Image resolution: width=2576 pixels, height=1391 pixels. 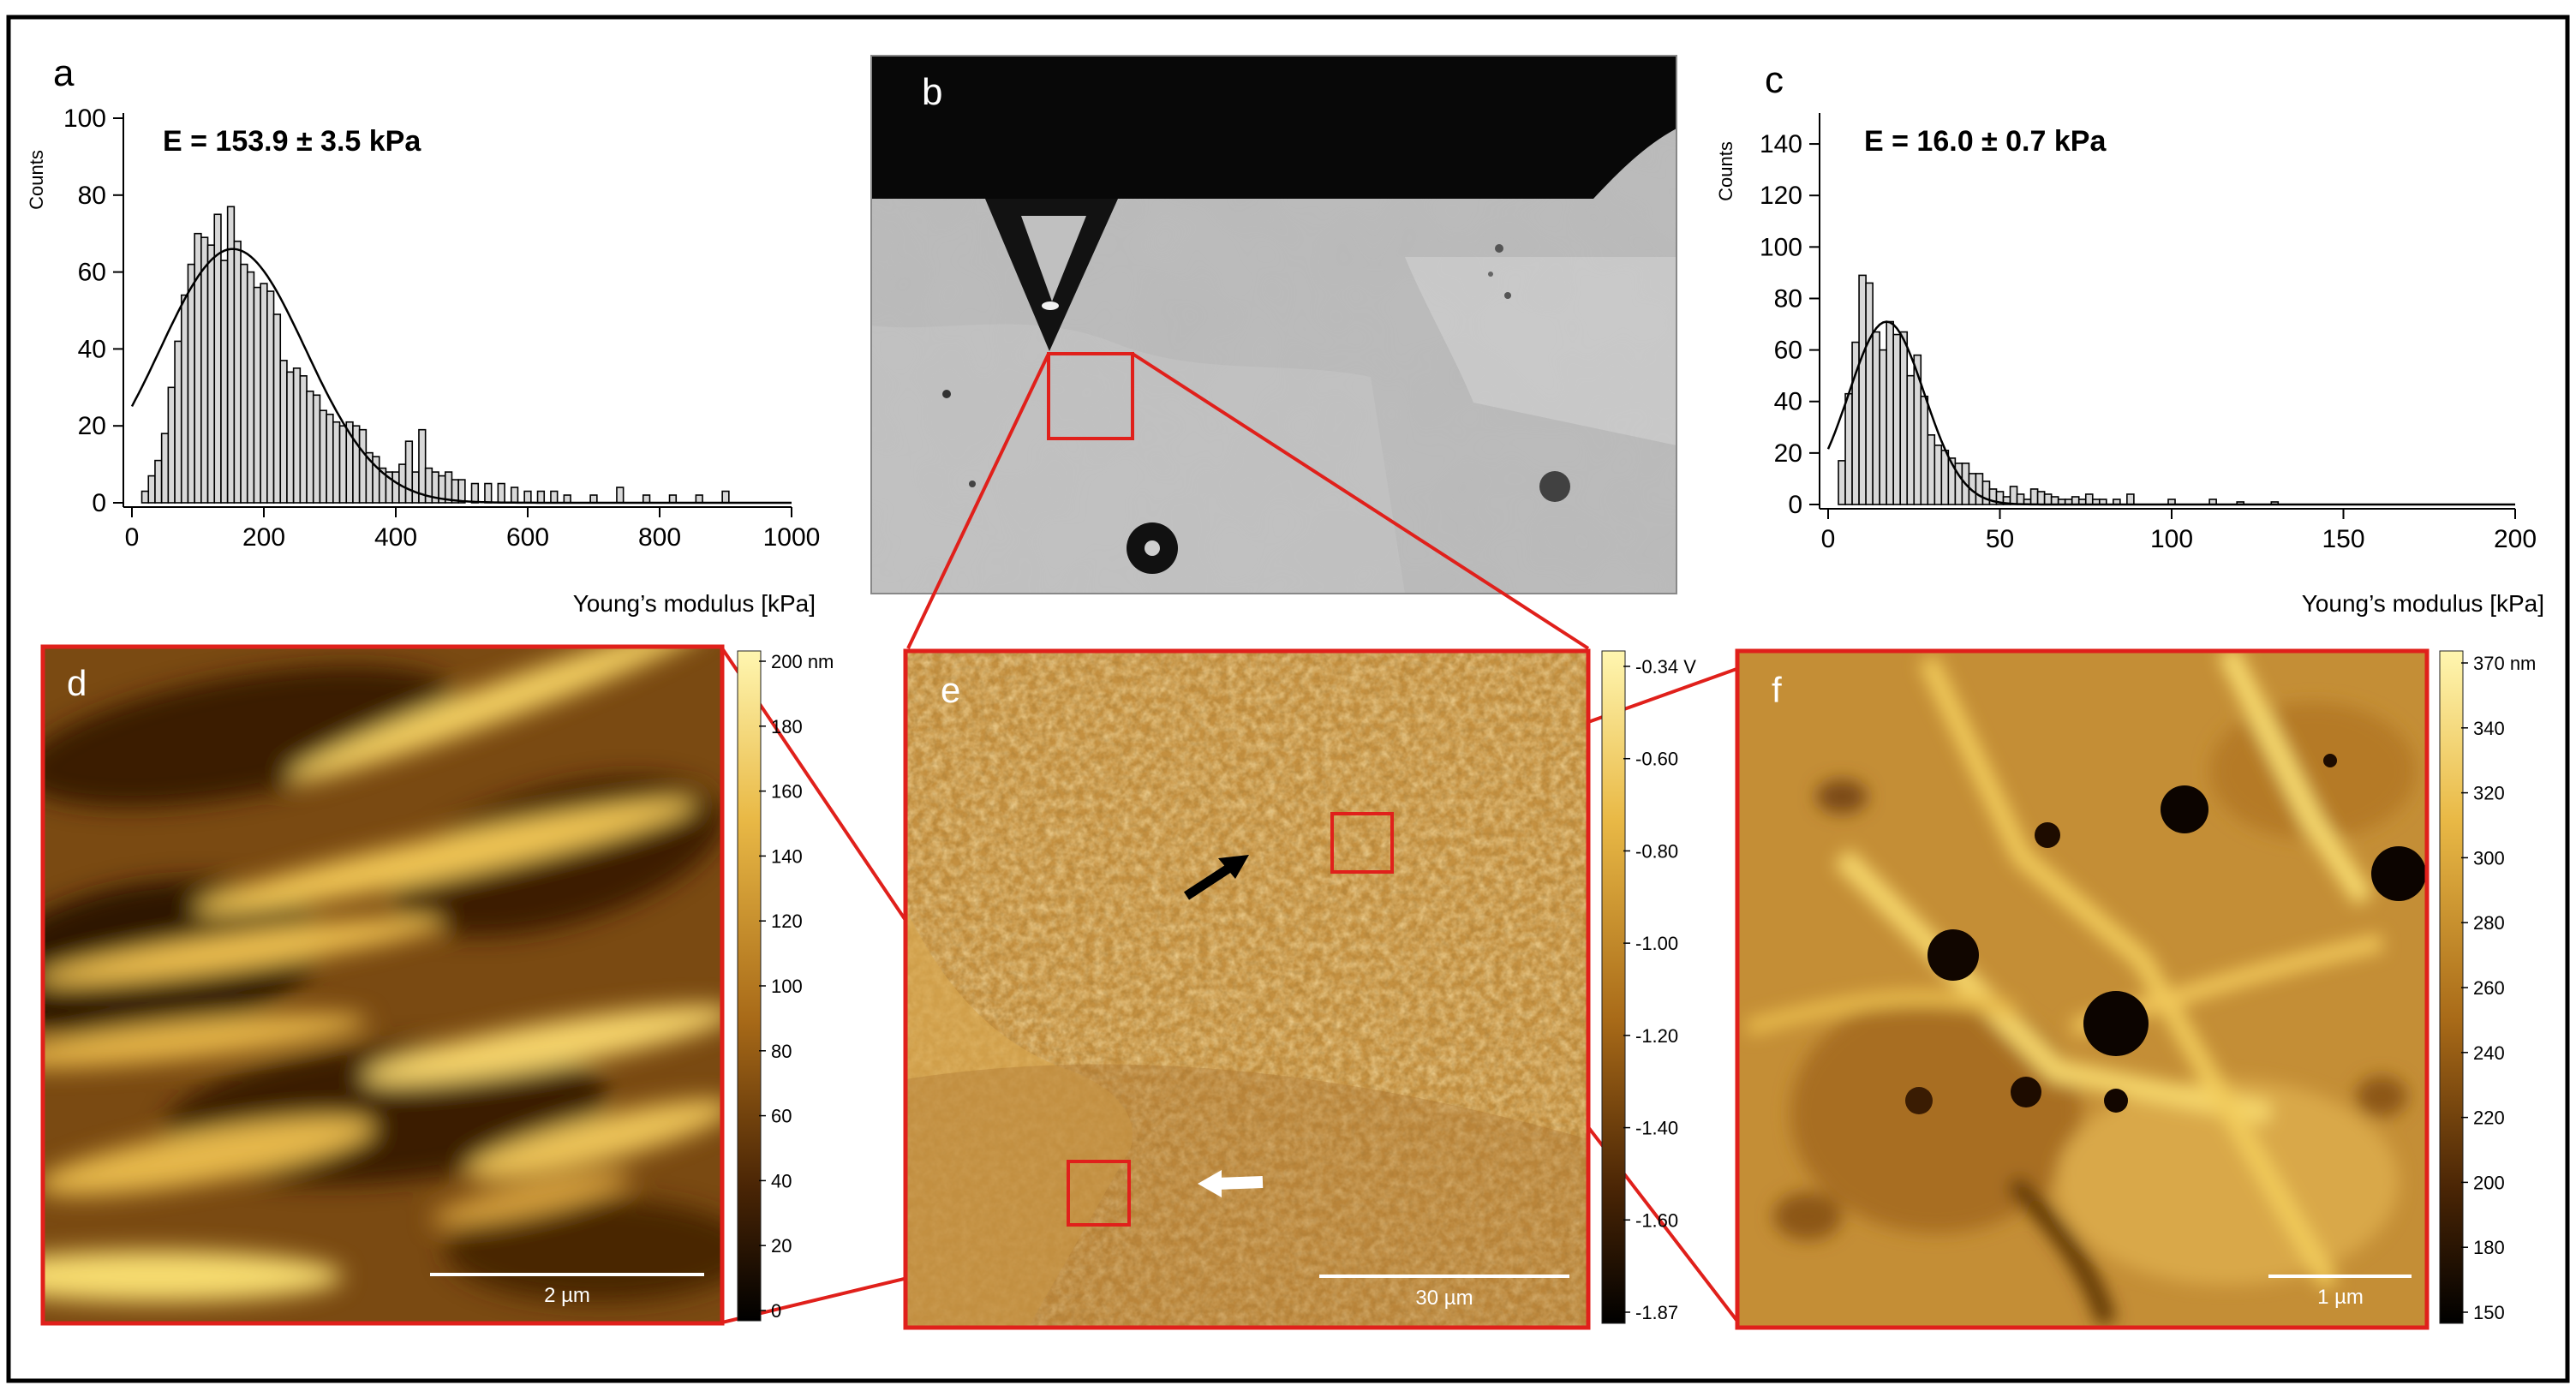 I want to click on panel-letter-d: d, so click(x=77, y=683).